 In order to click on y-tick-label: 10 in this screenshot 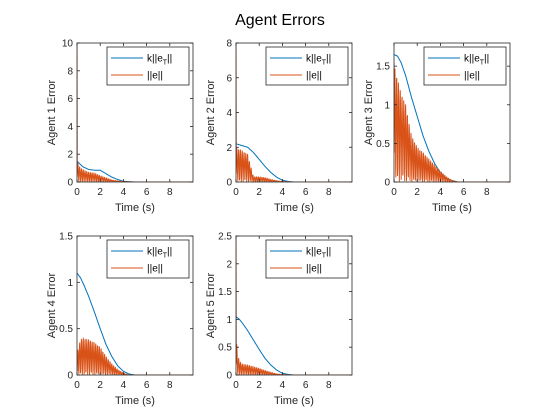, I will do `click(68, 44)`.